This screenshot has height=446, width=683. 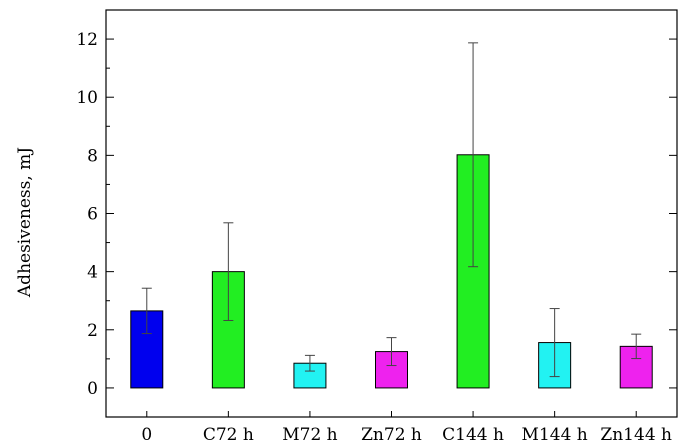 What do you see at coordinates (555, 435) in the screenshot?
I see `x-tick-label: M144 h` at bounding box center [555, 435].